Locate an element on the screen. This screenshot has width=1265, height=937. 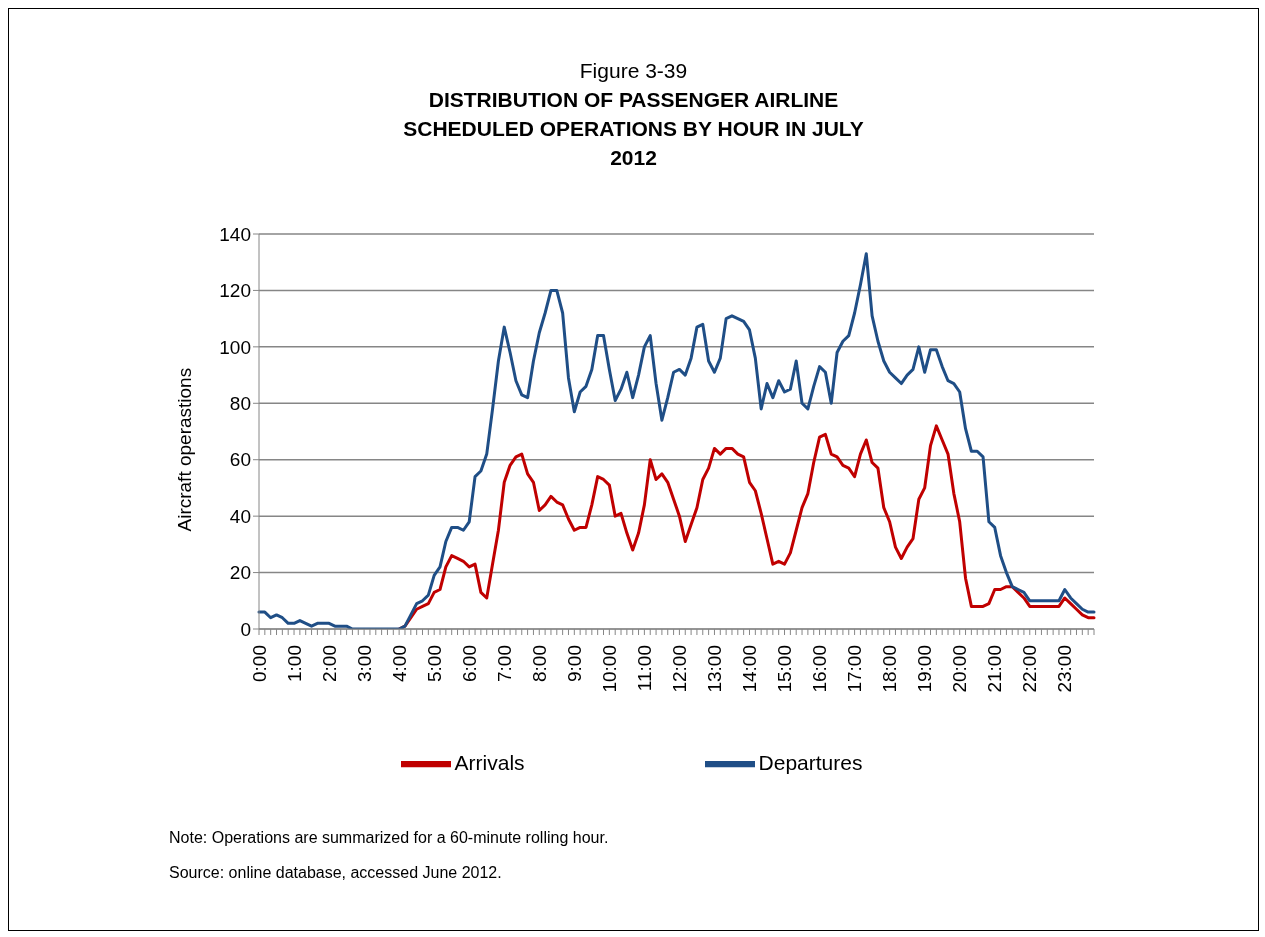
y-axis-title: Aircraft operastions is located at coordinates (184, 449).